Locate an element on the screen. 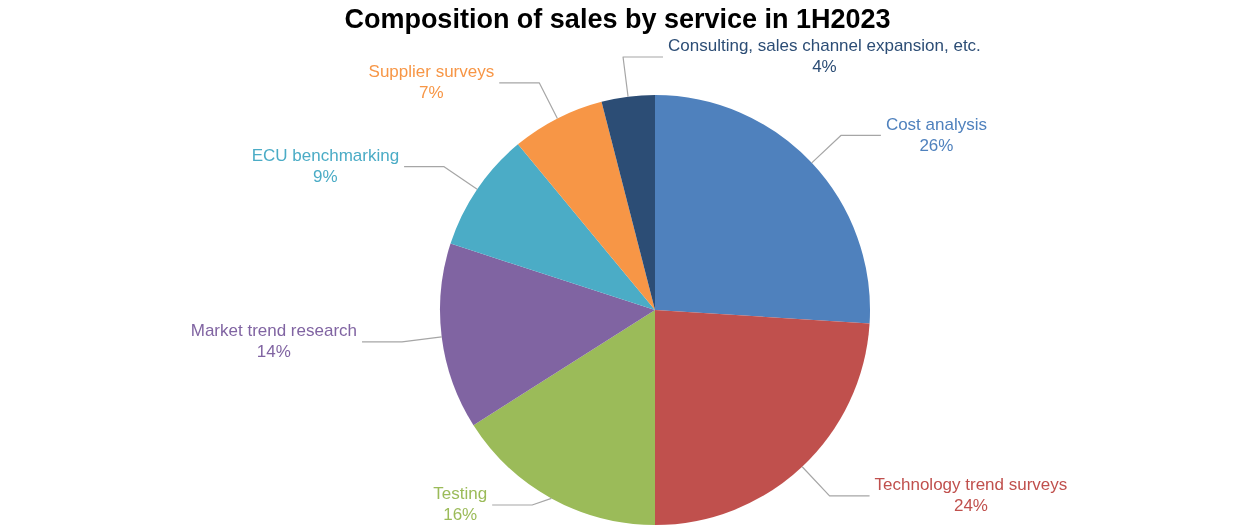  slice-label: Supplier surveys is located at coordinates (431, 71).